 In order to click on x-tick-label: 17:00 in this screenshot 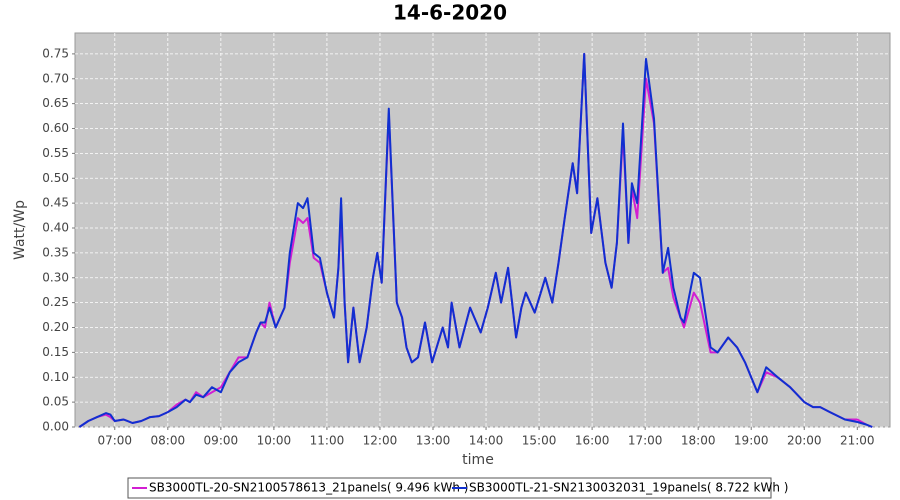, I will do `click(645, 441)`.